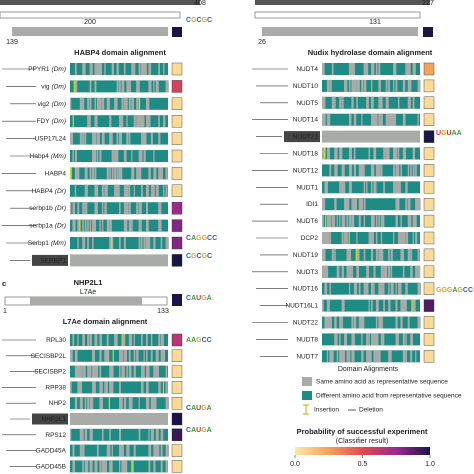 The width and height of the screenshot is (474, 474). Describe the element at coordinates (198, 430) in the screenshot. I see `logo-letter: U` at that location.